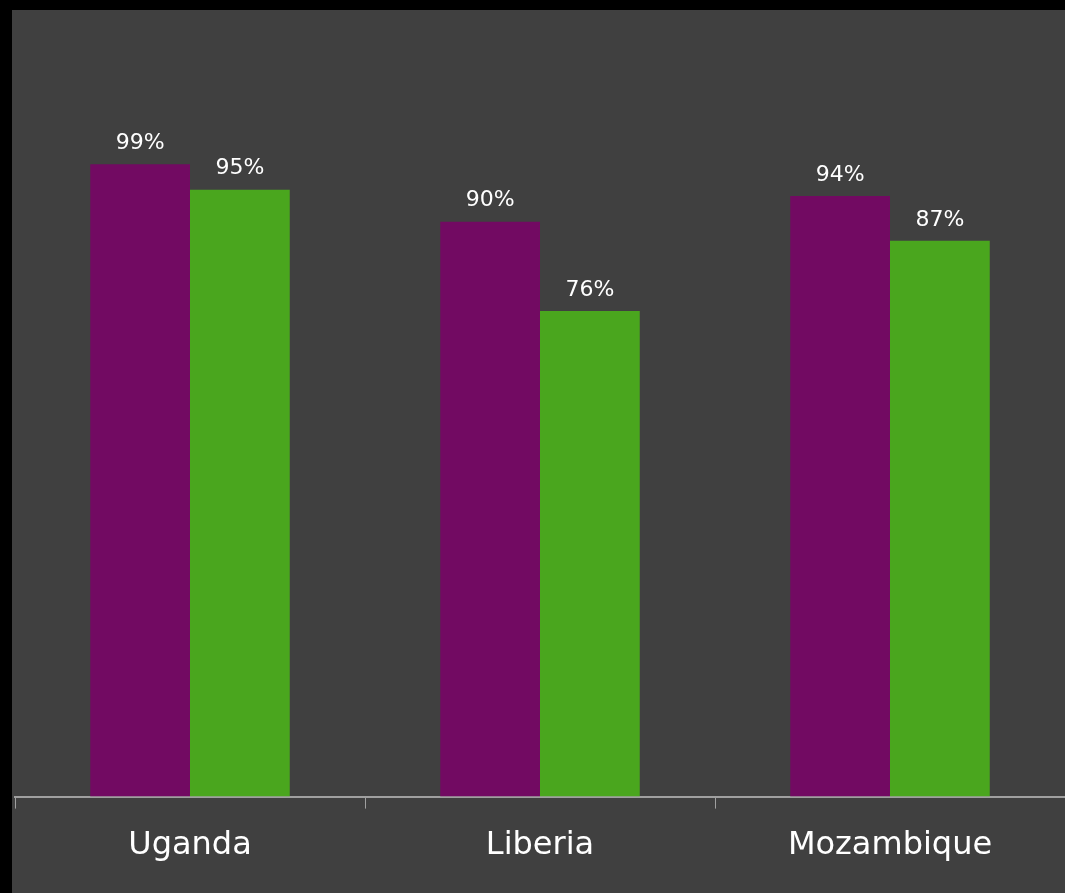  Describe the element at coordinates (490, 199) in the screenshot. I see `data-label: 90%` at that location.